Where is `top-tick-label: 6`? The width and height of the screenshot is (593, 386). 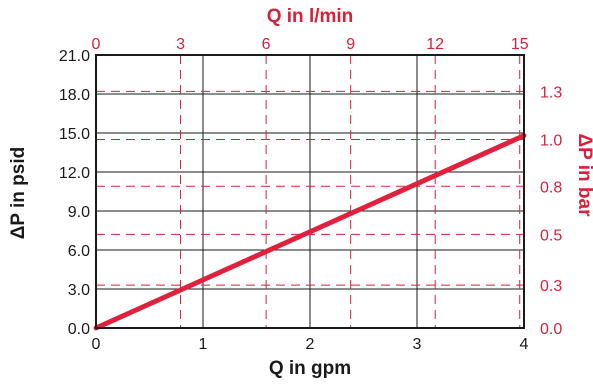
top-tick-label: 6 is located at coordinates (266, 44).